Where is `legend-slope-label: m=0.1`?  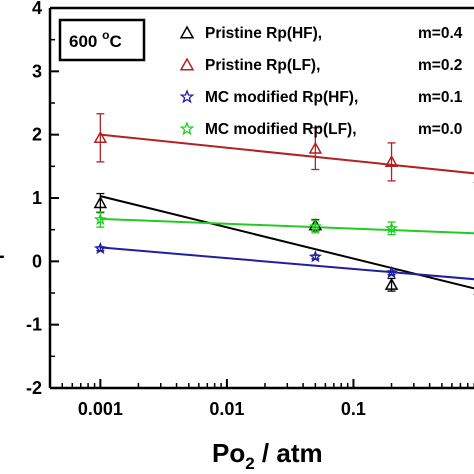
legend-slope-label: m=0.1 is located at coordinates (440, 97).